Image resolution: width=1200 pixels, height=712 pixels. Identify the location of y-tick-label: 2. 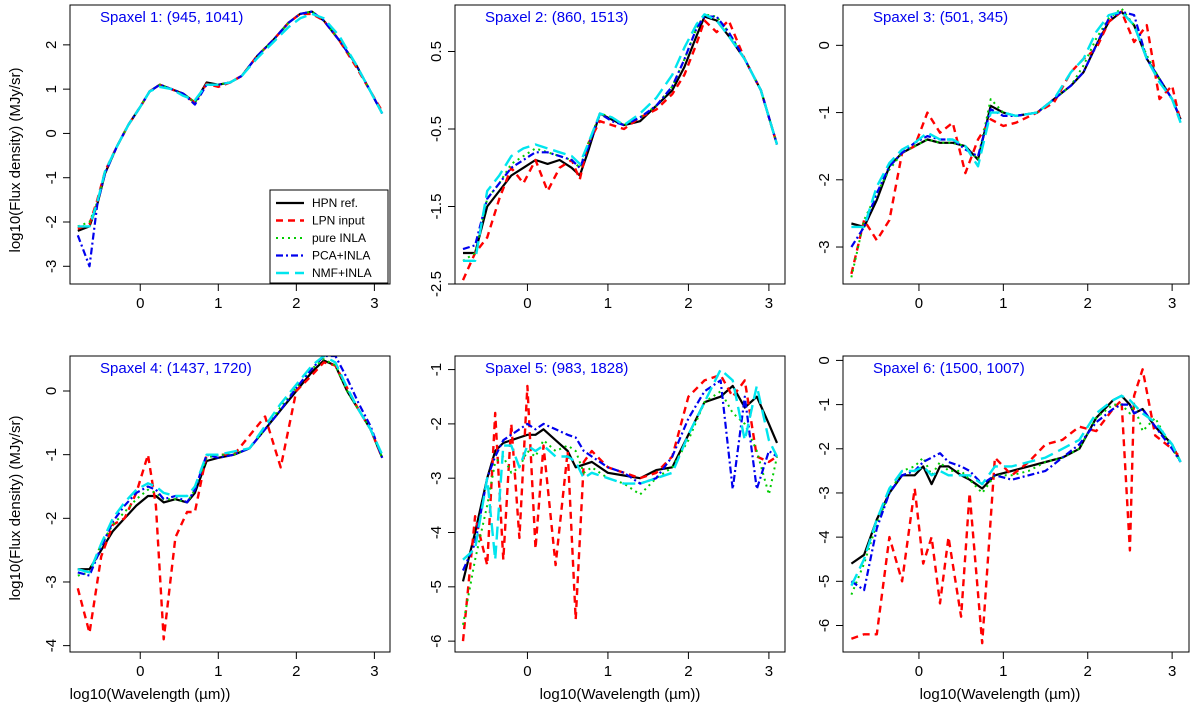
(51, 45).